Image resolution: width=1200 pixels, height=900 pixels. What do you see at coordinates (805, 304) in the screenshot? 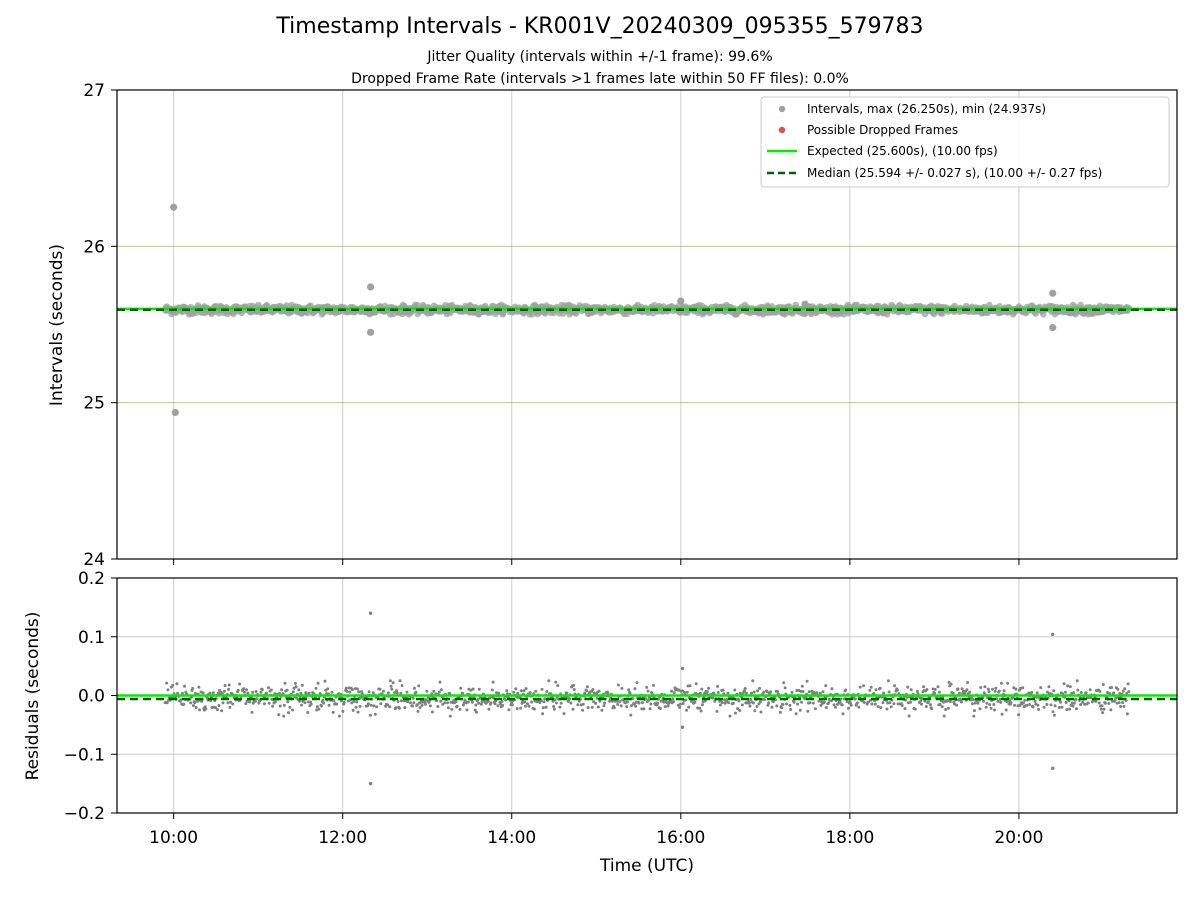
I see `interval-outlier-point` at bounding box center [805, 304].